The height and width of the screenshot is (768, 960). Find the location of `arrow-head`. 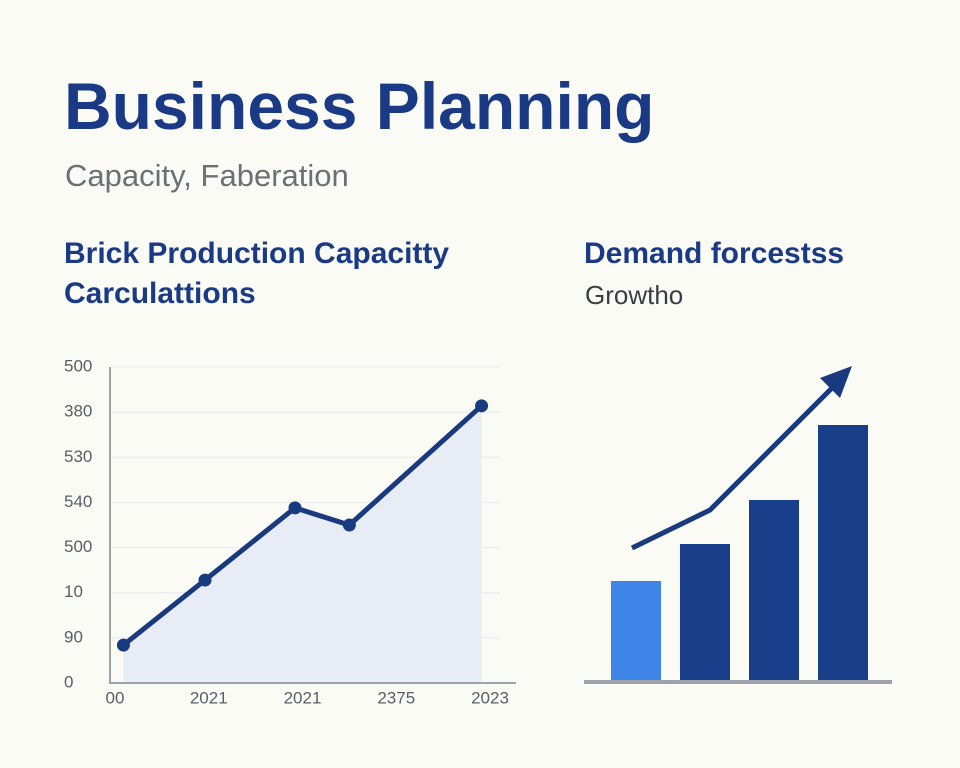

arrow-head is located at coordinates (836, 382).